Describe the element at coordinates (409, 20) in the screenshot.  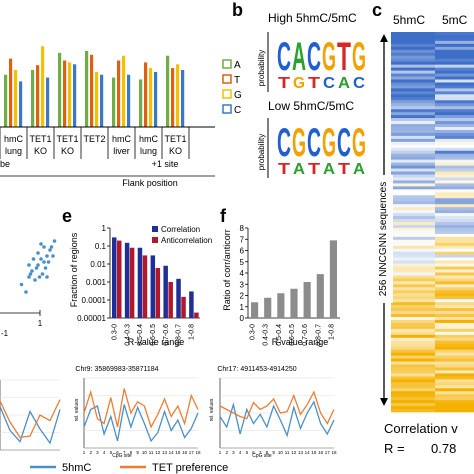
I see `panel-c-col1-header: 5hmC` at that location.